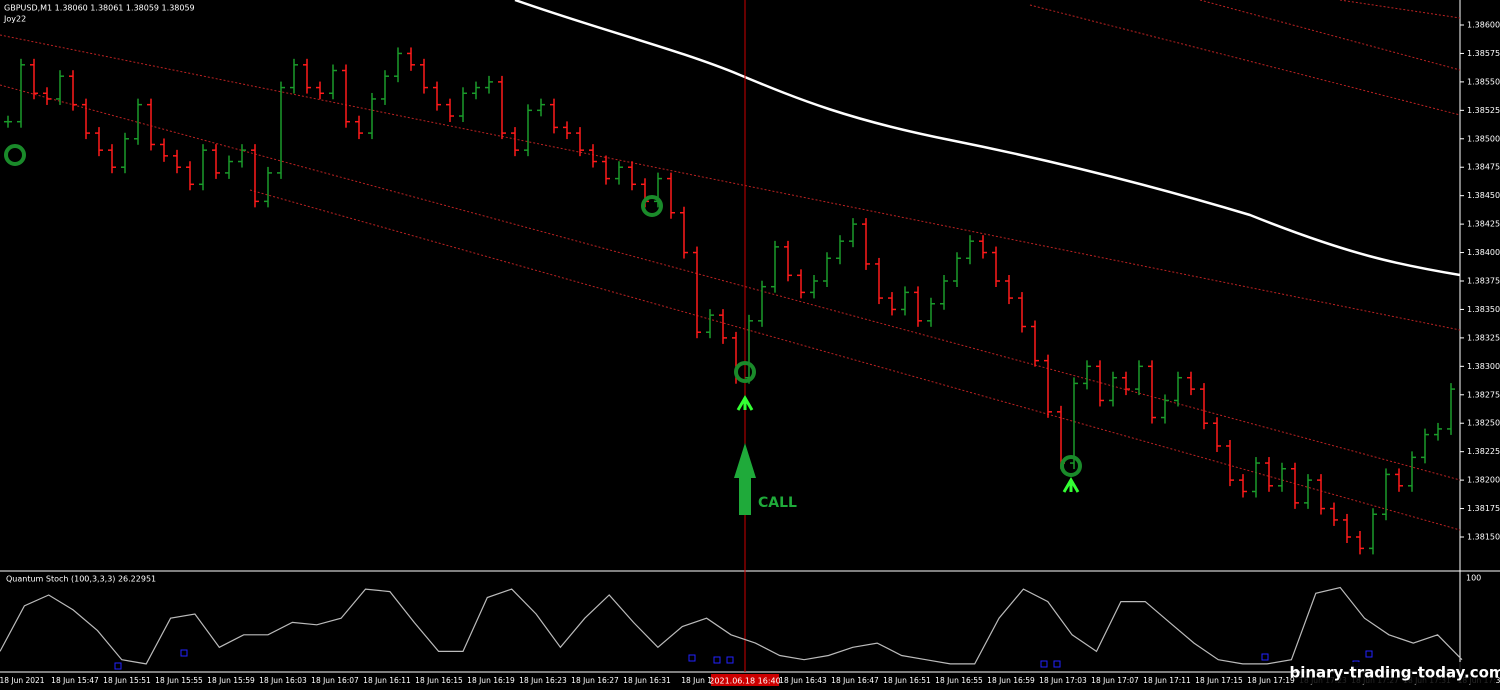 Image resolution: width=1500 pixels, height=690 pixels. I want to click on time-label: 18 Jun 15:47, so click(75, 680).